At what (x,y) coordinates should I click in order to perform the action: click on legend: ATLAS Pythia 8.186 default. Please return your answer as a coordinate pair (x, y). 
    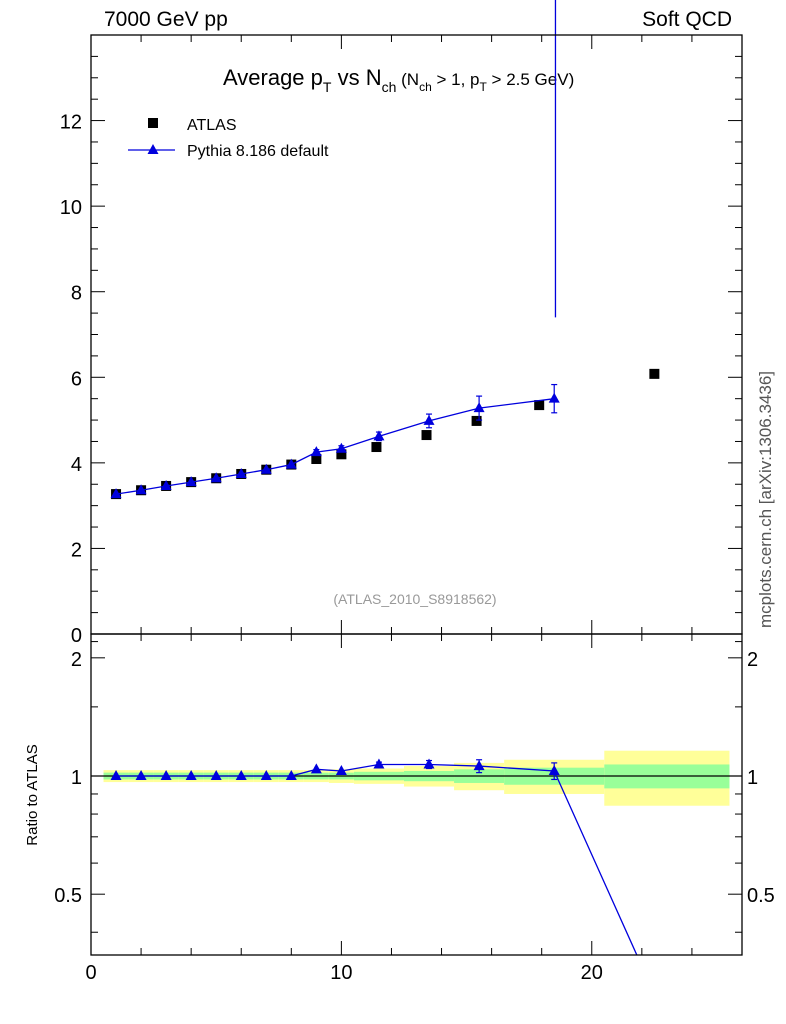
    Looking at the image, I should click on (228, 138).